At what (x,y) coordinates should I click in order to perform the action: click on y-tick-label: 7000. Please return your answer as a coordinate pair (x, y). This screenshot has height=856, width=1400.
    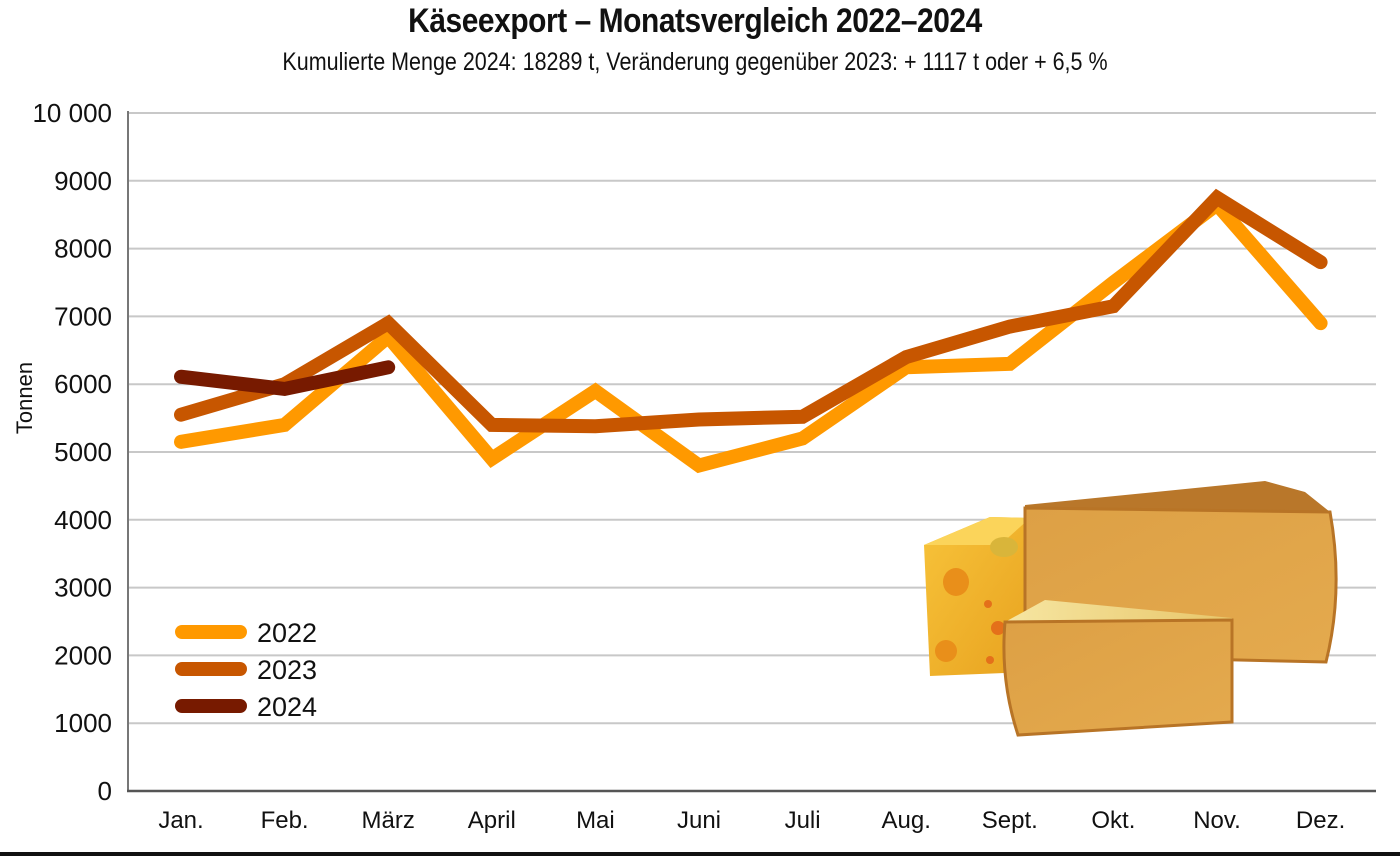
    Looking at the image, I should click on (83, 316).